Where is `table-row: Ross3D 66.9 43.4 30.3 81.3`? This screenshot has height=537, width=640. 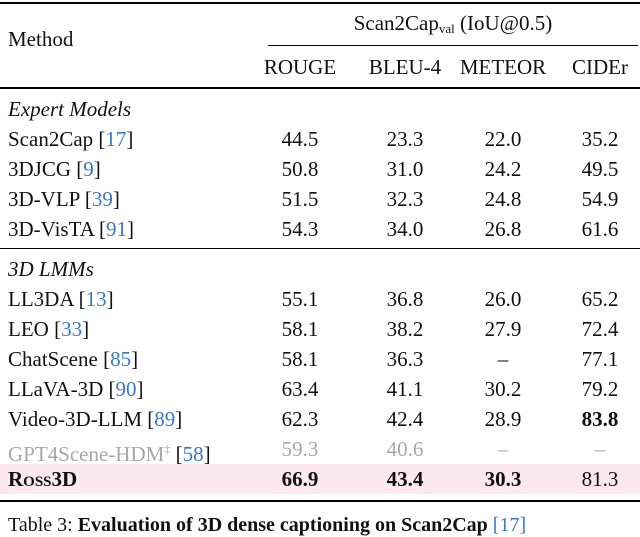
table-row: Ross3D 66.9 43.4 30.3 81.3 is located at coordinates (320, 479).